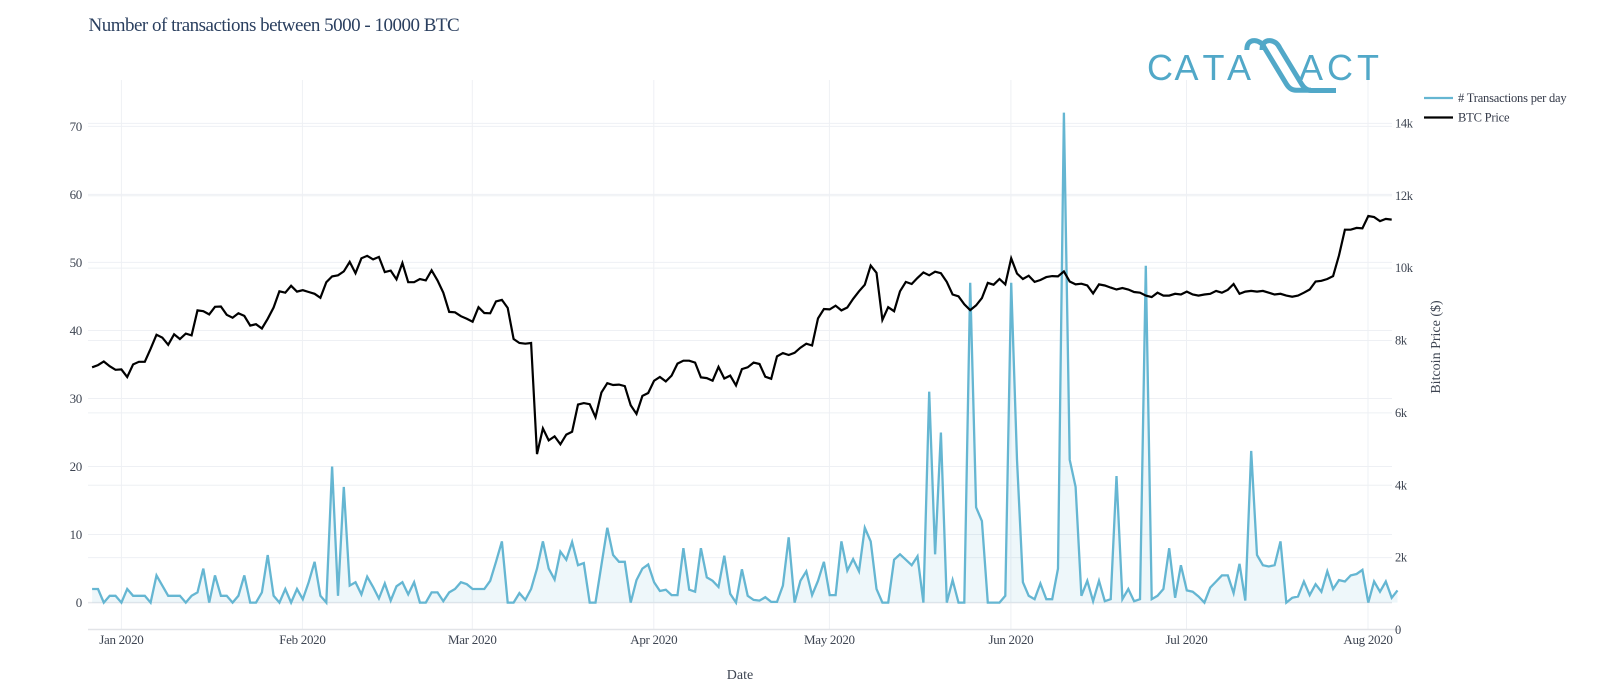 This screenshot has height=692, width=1600. What do you see at coordinates (1436, 347) in the screenshot?
I see `svg-text: Bitcoin Price ($)` at bounding box center [1436, 347].